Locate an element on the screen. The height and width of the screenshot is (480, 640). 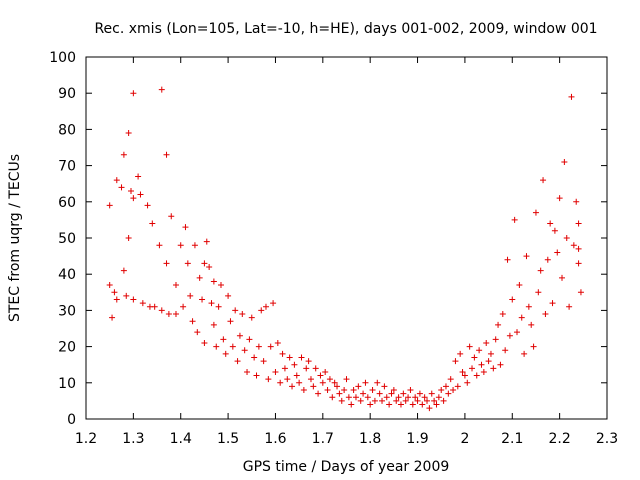
x-tick-label: 1.5 is located at coordinates (228, 439).